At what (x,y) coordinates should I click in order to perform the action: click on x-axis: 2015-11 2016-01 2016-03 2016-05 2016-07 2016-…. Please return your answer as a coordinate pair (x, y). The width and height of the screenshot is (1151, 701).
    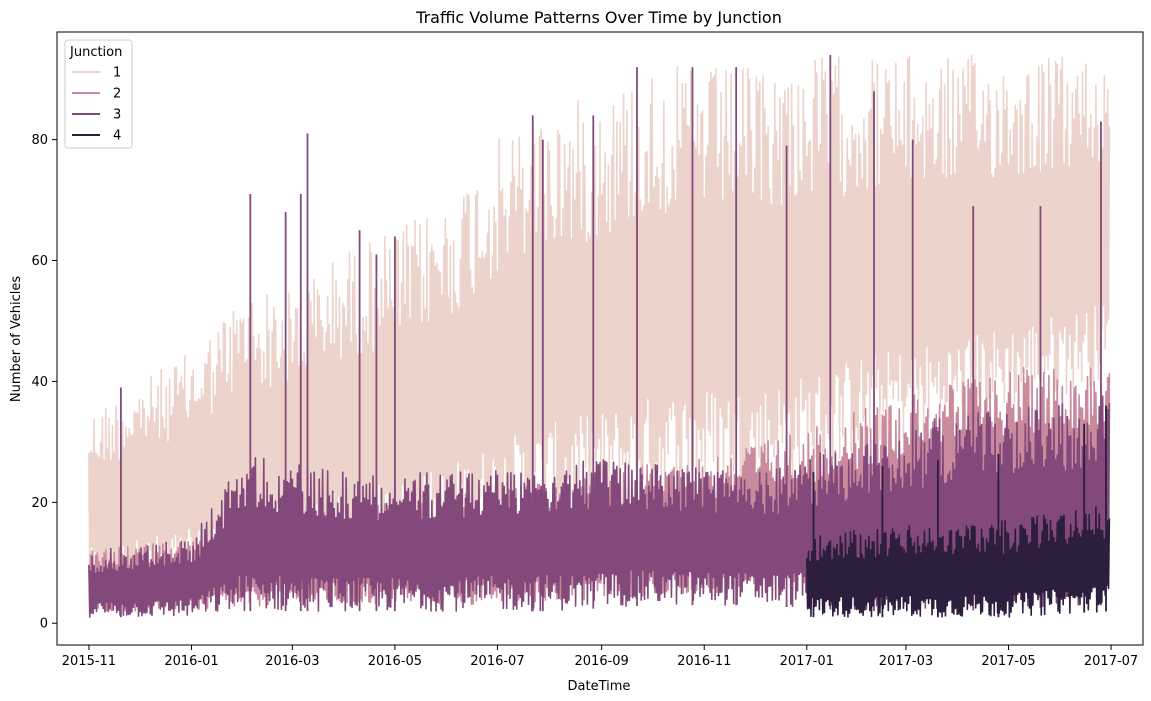
    Looking at the image, I should click on (600, 657).